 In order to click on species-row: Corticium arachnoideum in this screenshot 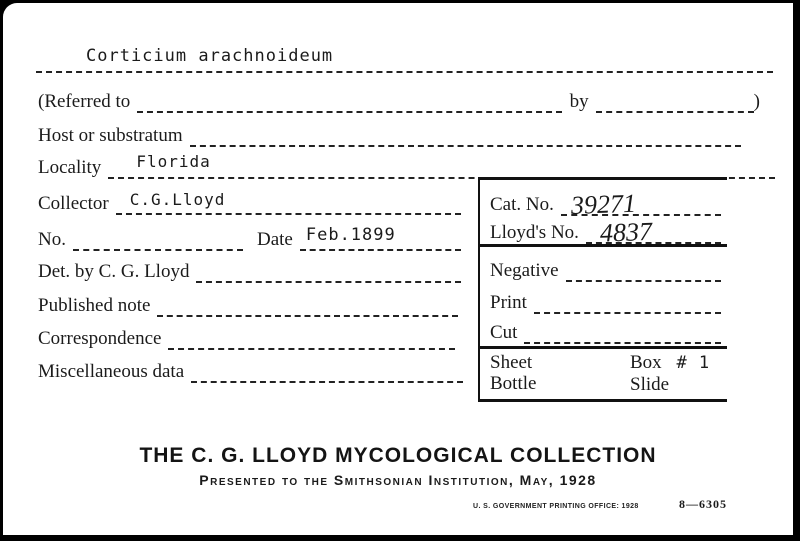, I will do `click(404, 57)`.